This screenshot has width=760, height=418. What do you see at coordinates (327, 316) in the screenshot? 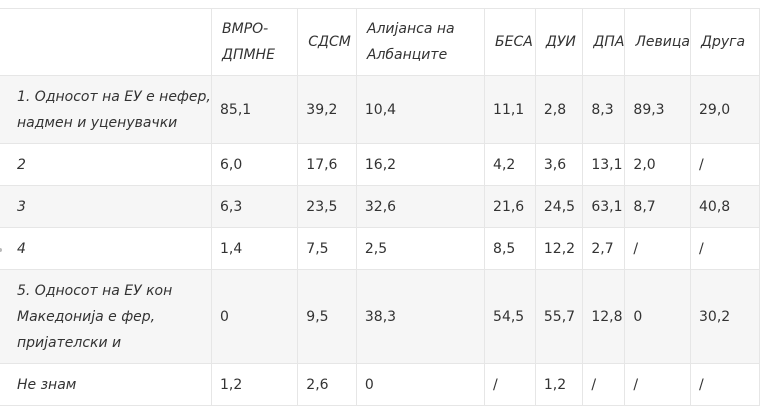
I see `table-cell: 9,5` at bounding box center [327, 316].